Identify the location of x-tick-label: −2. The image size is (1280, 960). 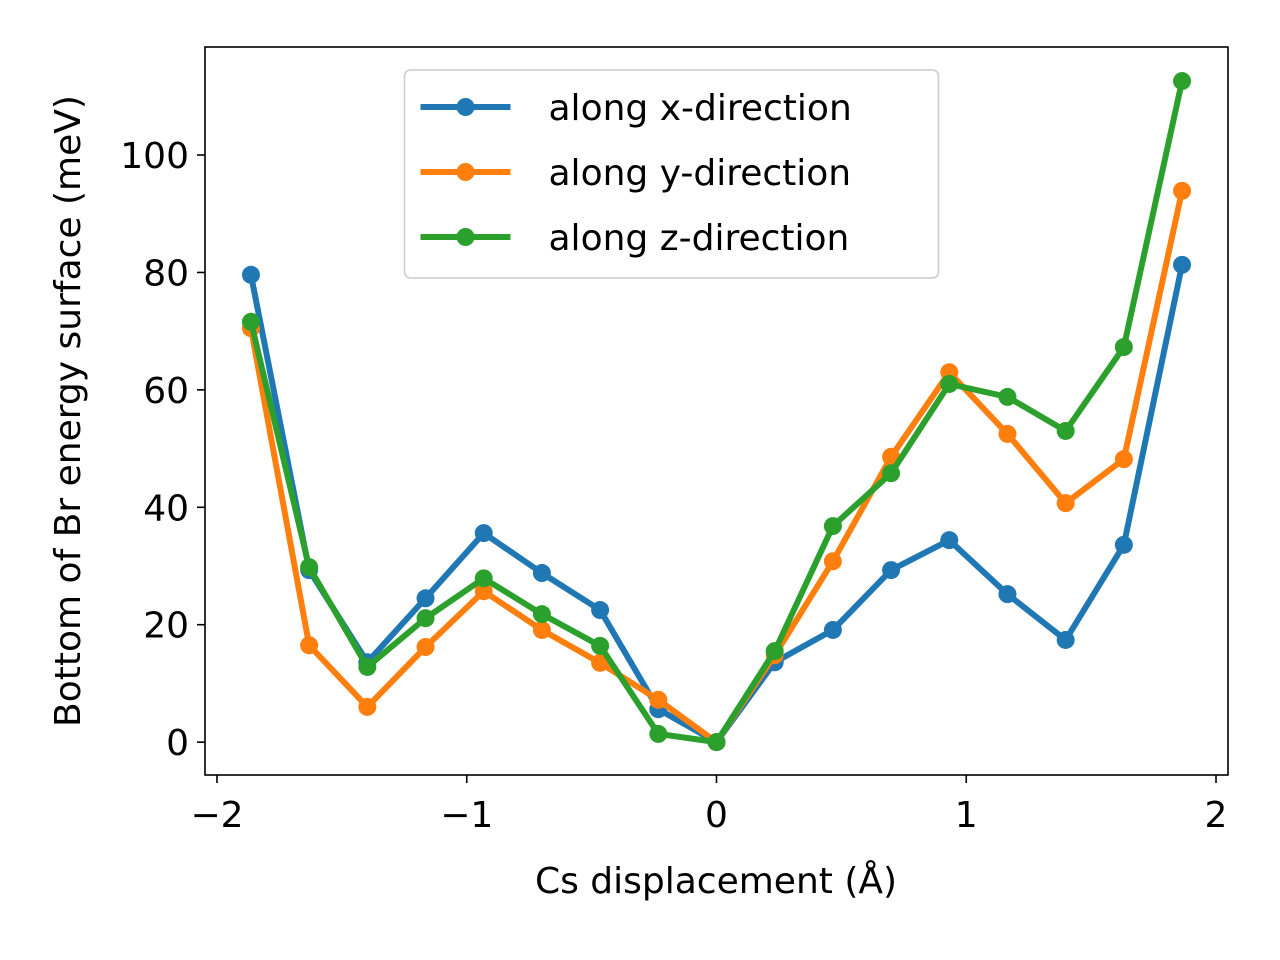
(216, 815).